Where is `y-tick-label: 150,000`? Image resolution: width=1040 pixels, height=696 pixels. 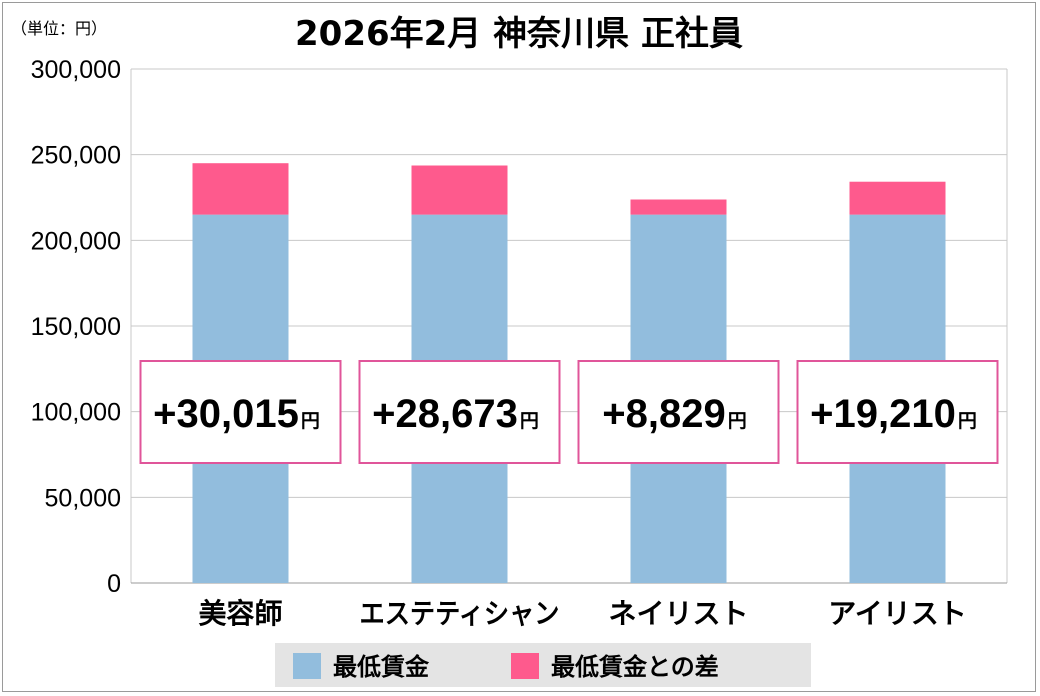
y-tick-label: 150,000 is located at coordinates (76, 327).